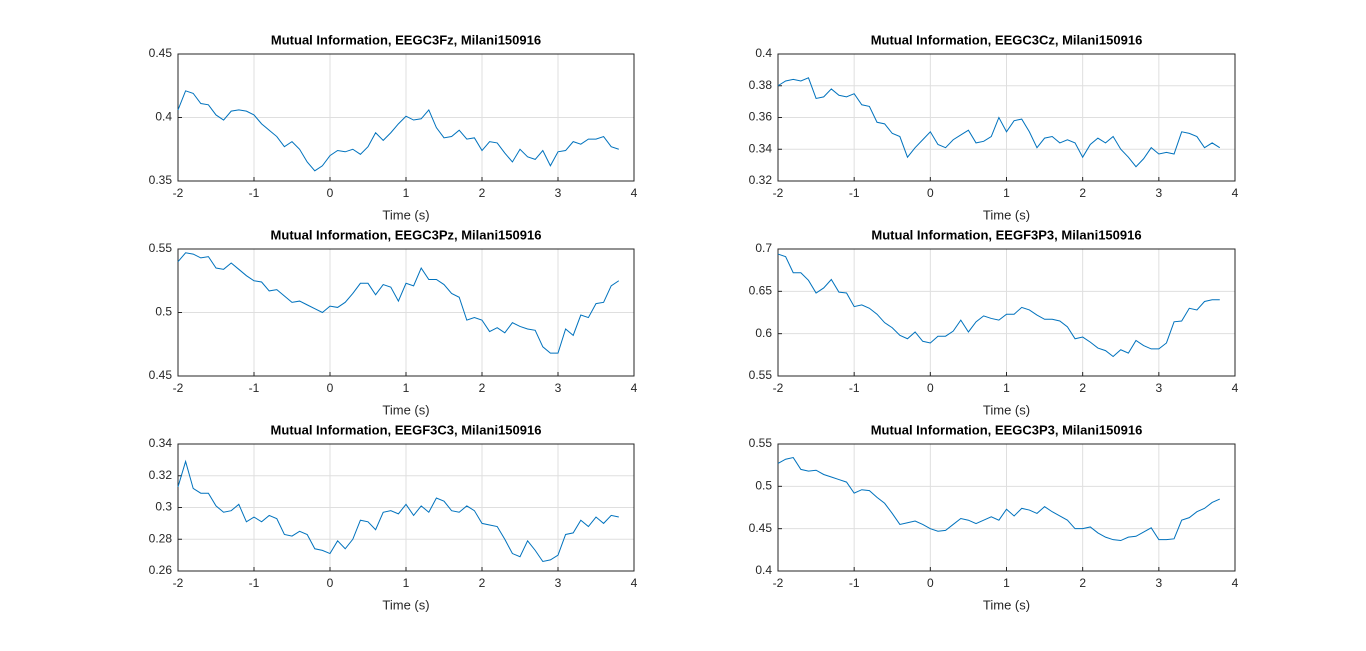 This screenshot has width=1366, height=651. What do you see at coordinates (761, 85) in the screenshot?
I see `y-tick-label: 0.38` at bounding box center [761, 85].